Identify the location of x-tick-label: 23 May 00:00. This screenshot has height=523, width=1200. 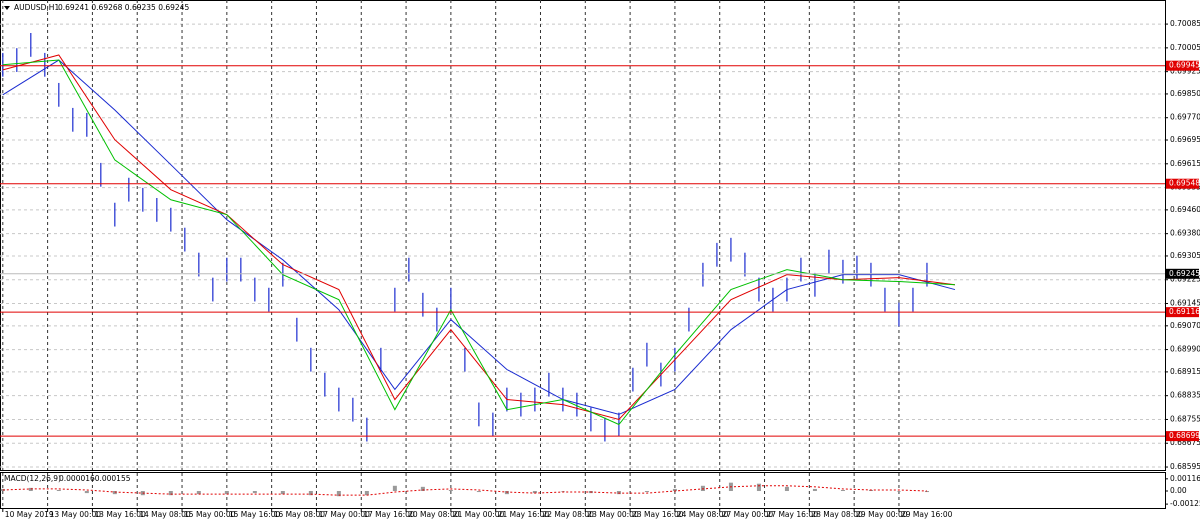
(613, 514).